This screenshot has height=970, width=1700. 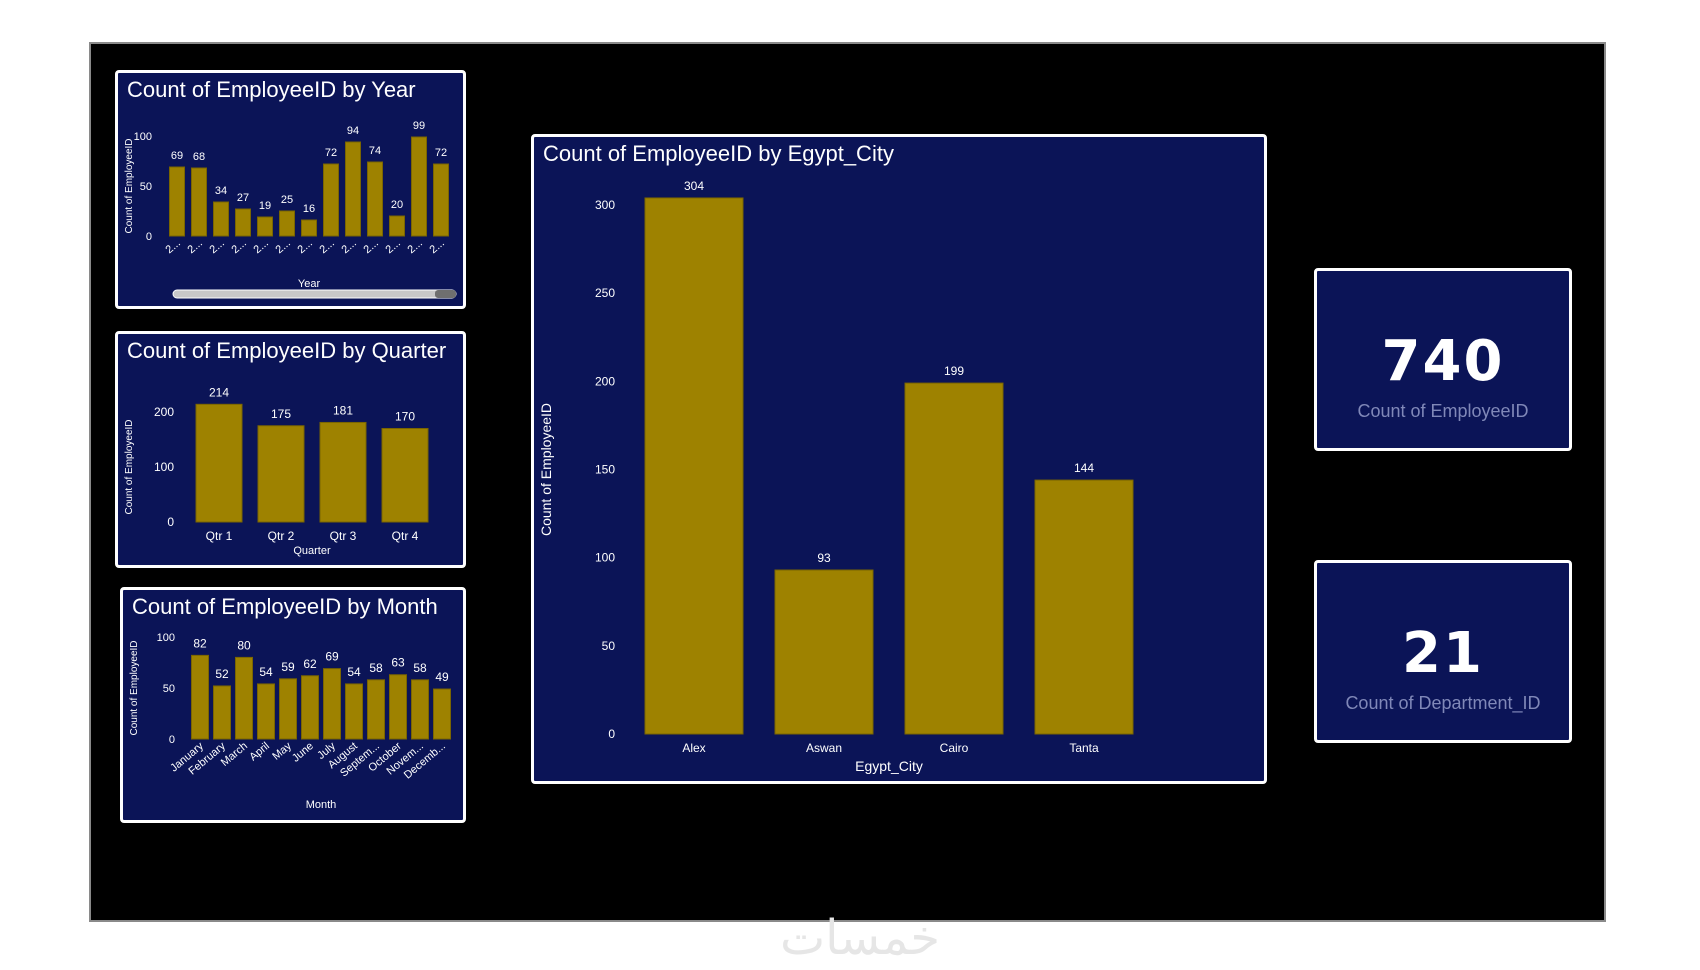 What do you see at coordinates (321, 805) in the screenshot?
I see `x-axis-title: Month` at bounding box center [321, 805].